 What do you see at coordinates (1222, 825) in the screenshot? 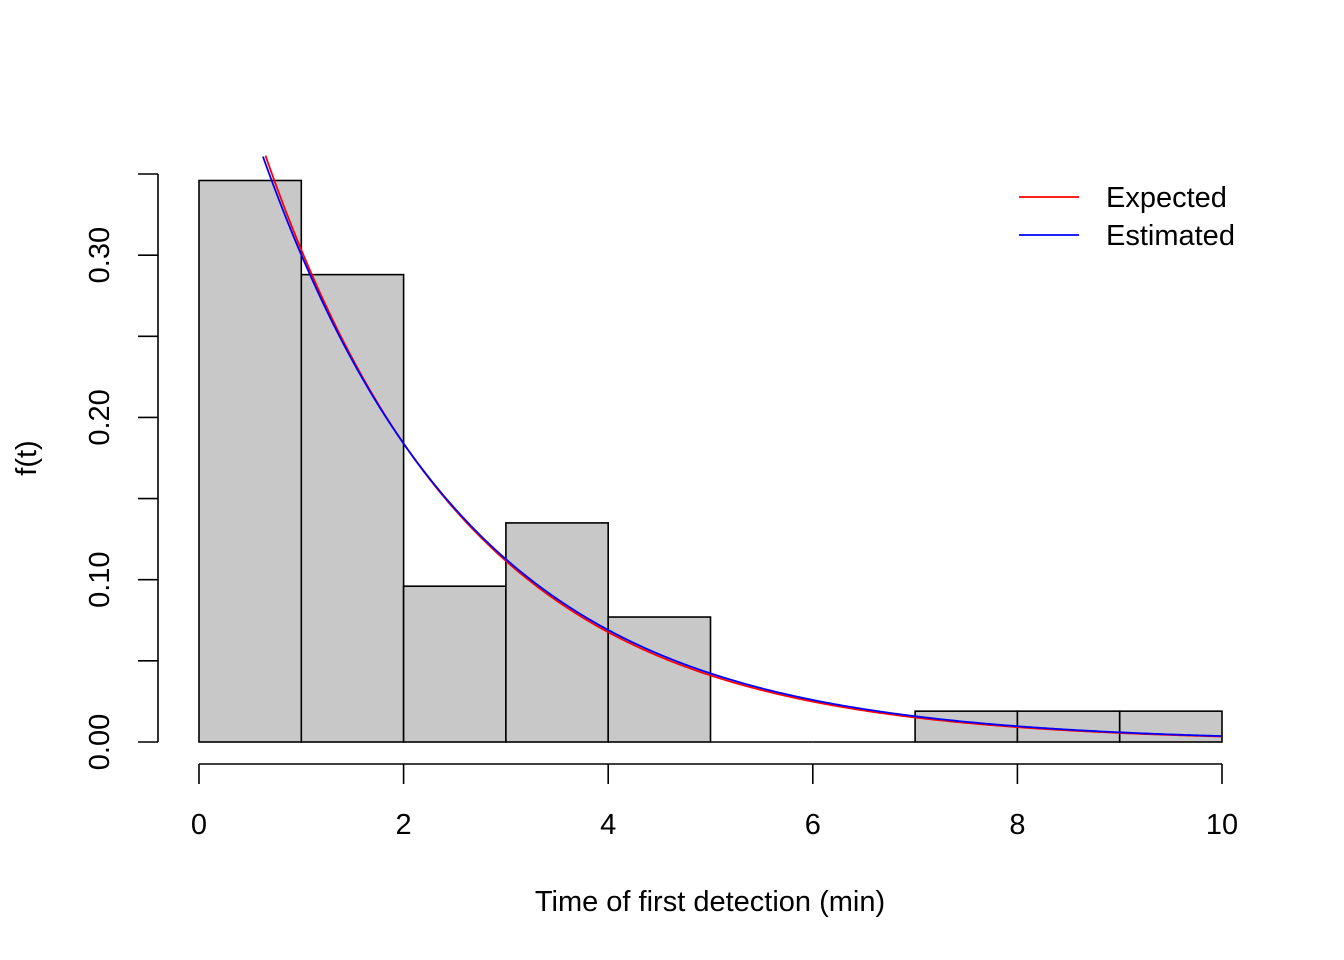
I see `x-tick-label: 10` at bounding box center [1222, 825].